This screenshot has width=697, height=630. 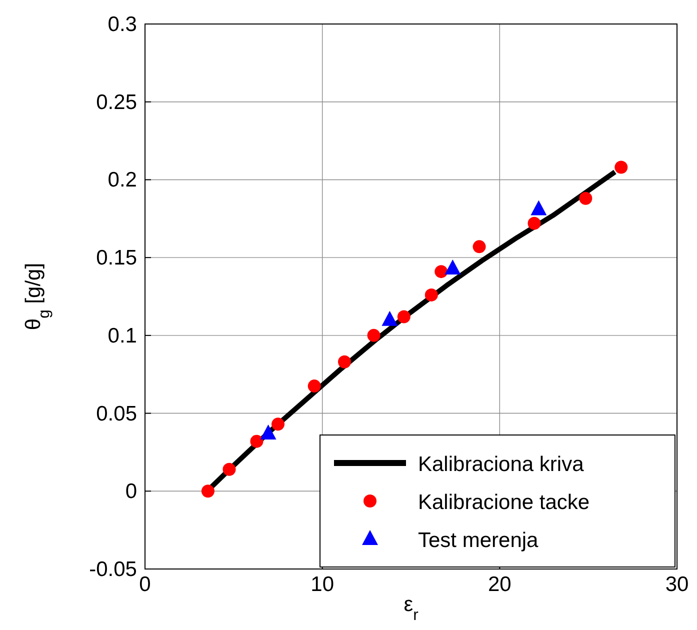 What do you see at coordinates (131, 492) in the screenshot?
I see `y-tick-label: 0` at bounding box center [131, 492].